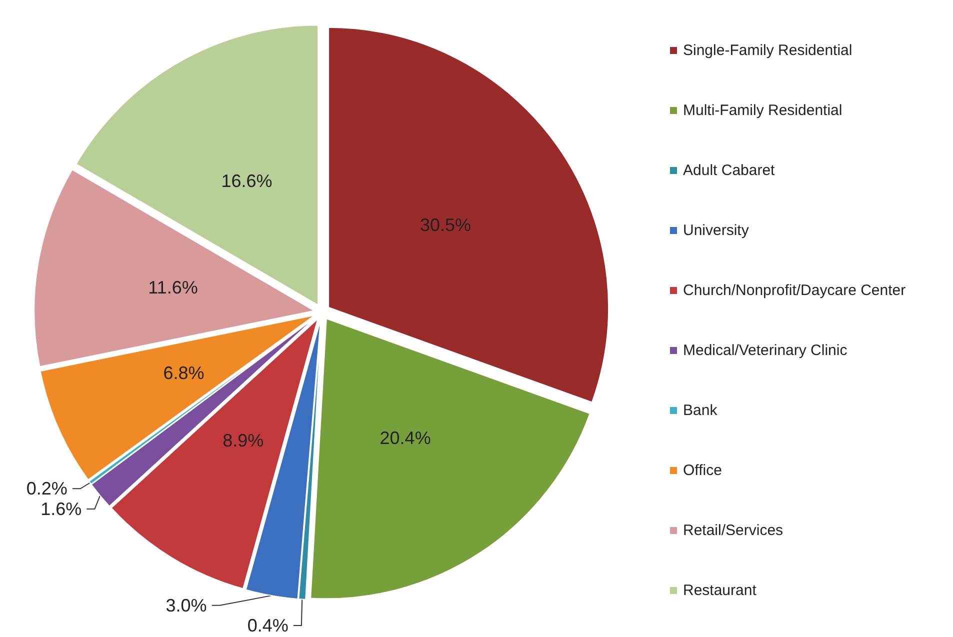  I want to click on data-label: 0.2%, so click(47, 488).